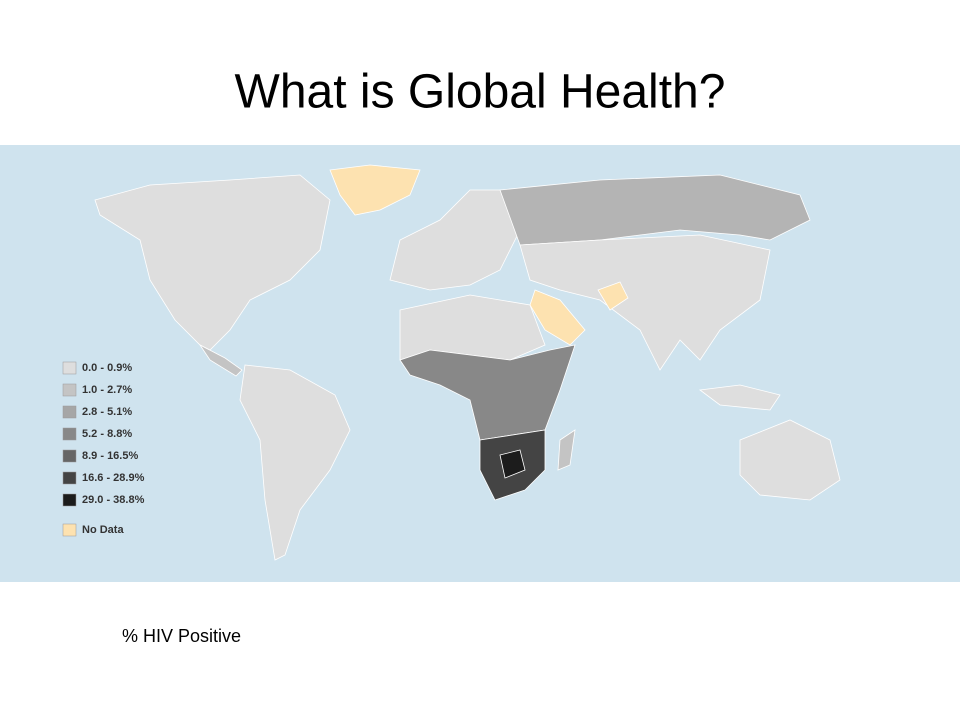 This screenshot has height=720, width=960. What do you see at coordinates (107, 368) in the screenshot?
I see `legend-label: 0.0 - 0.9%` at bounding box center [107, 368].